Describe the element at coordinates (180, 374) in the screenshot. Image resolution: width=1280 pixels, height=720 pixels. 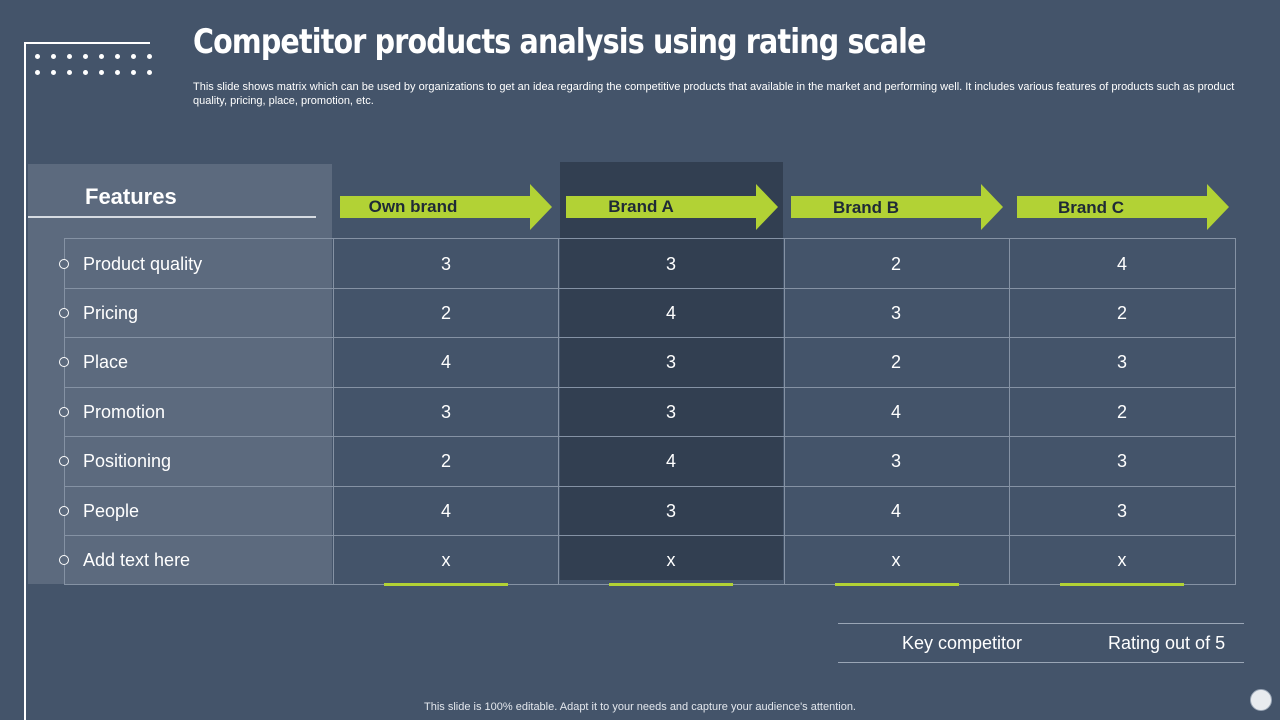
I see `features-column-background` at that location.